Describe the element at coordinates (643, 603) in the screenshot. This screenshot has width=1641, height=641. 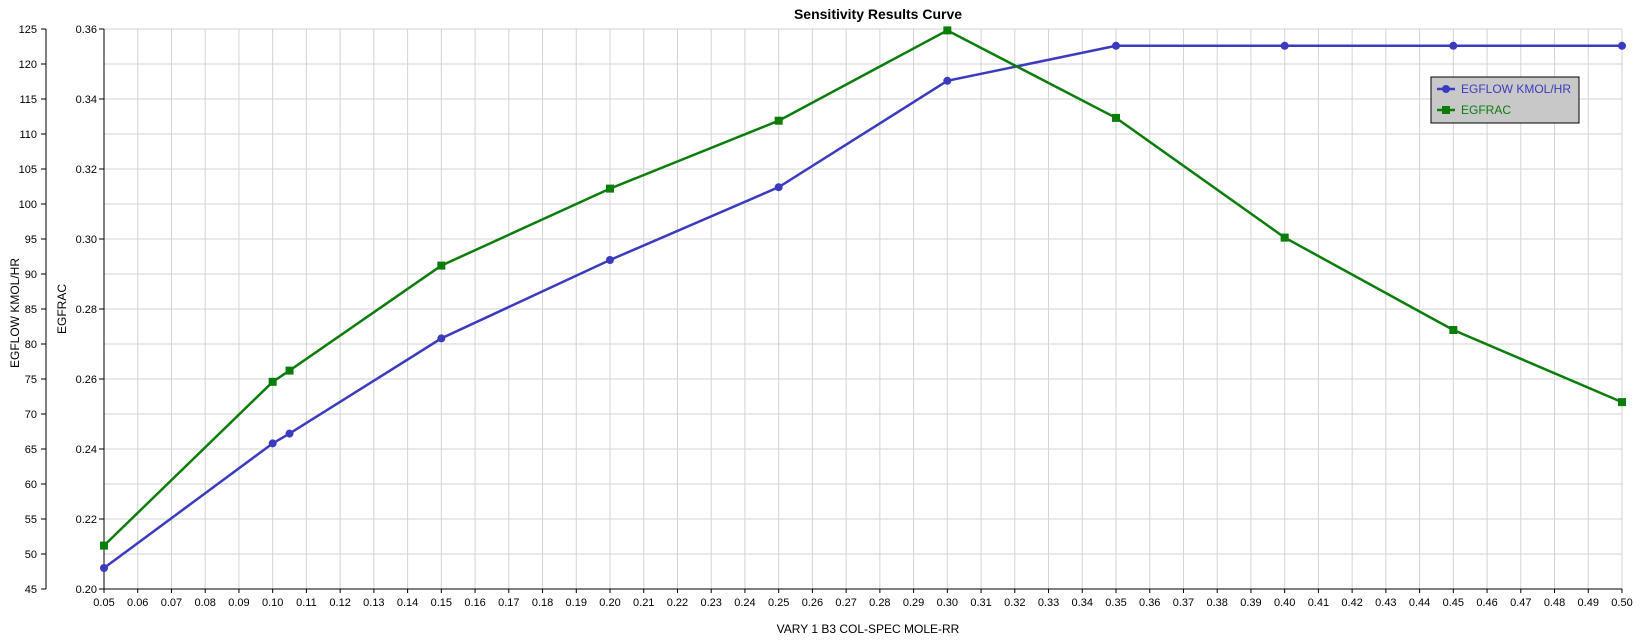
I see `x-tick-label: 0.21` at that location.